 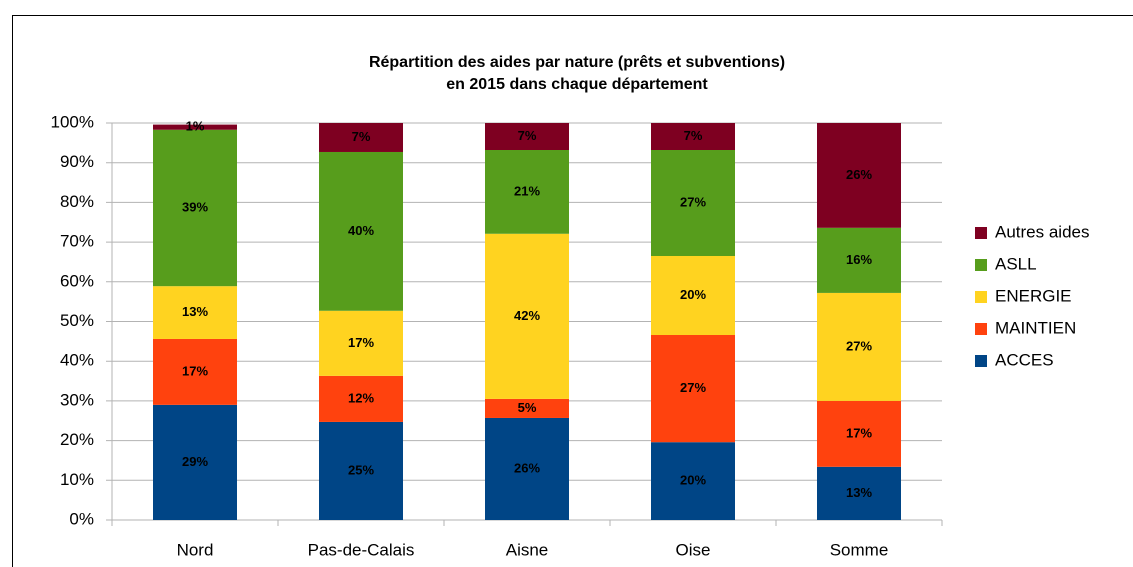 What do you see at coordinates (859, 549) in the screenshot?
I see `x-tick-label: Somme` at bounding box center [859, 549].